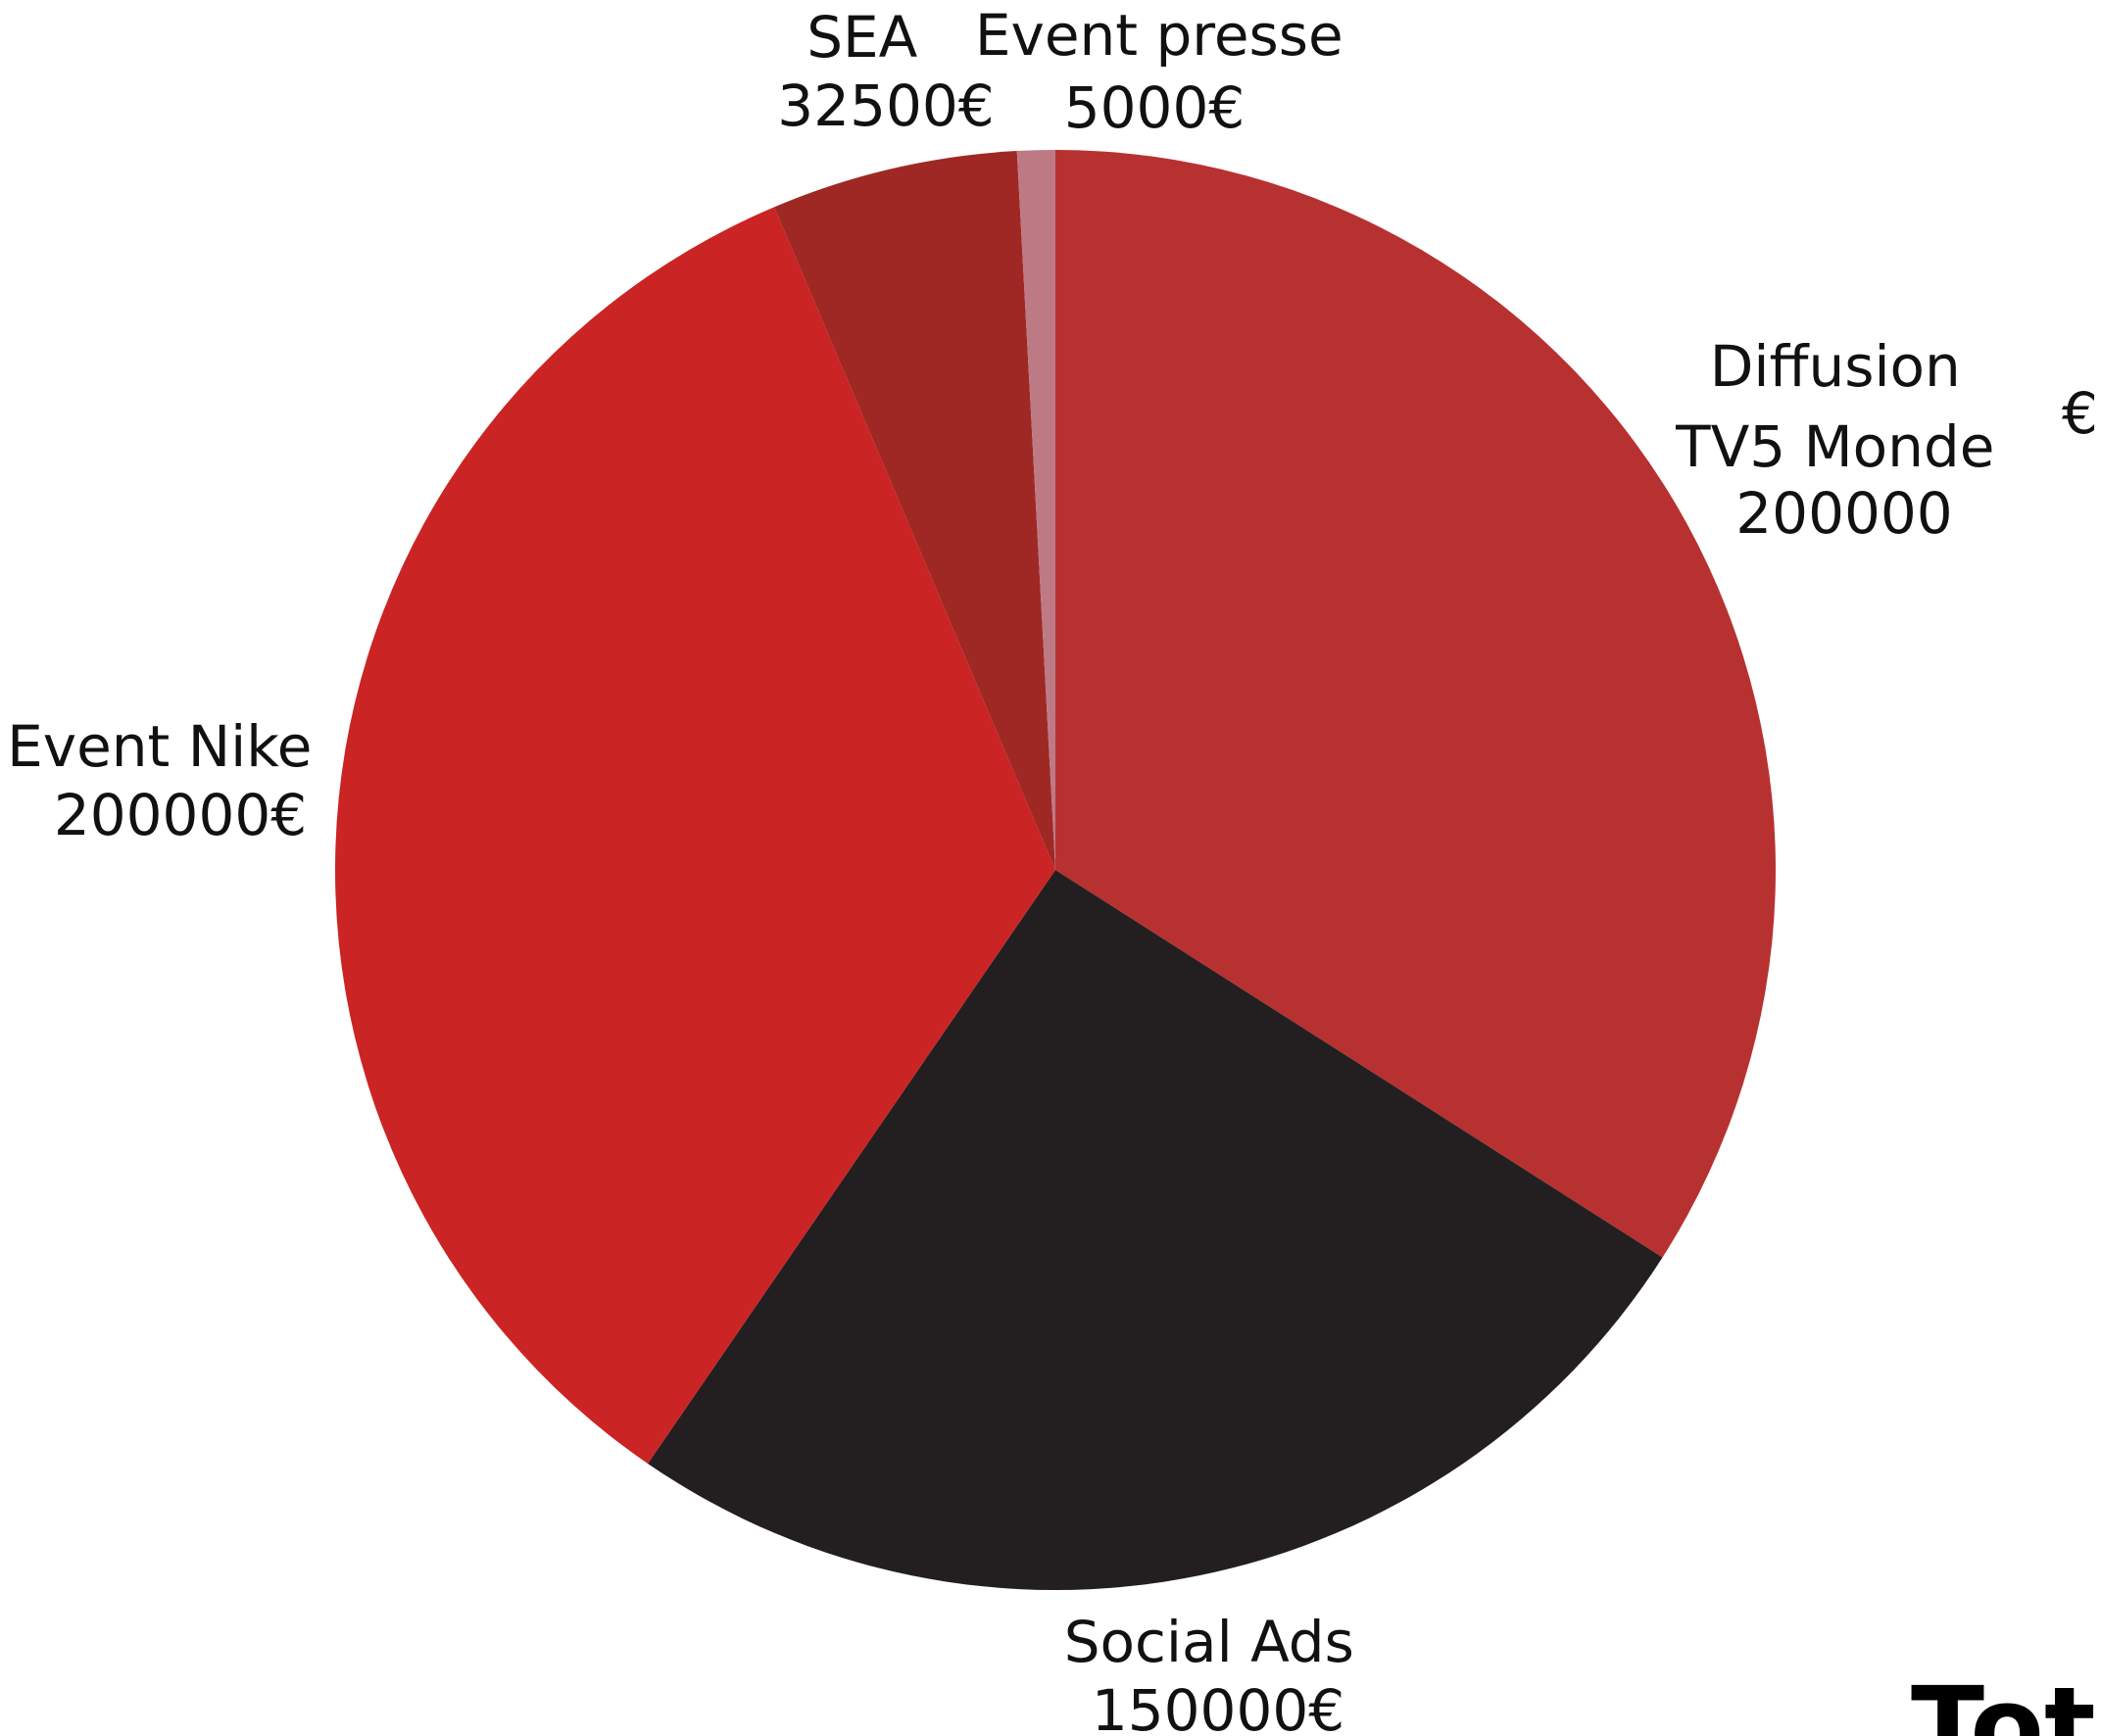 The image size is (2101, 1736). I want to click on stray-currency-symbol: €, so click(2080, 413).